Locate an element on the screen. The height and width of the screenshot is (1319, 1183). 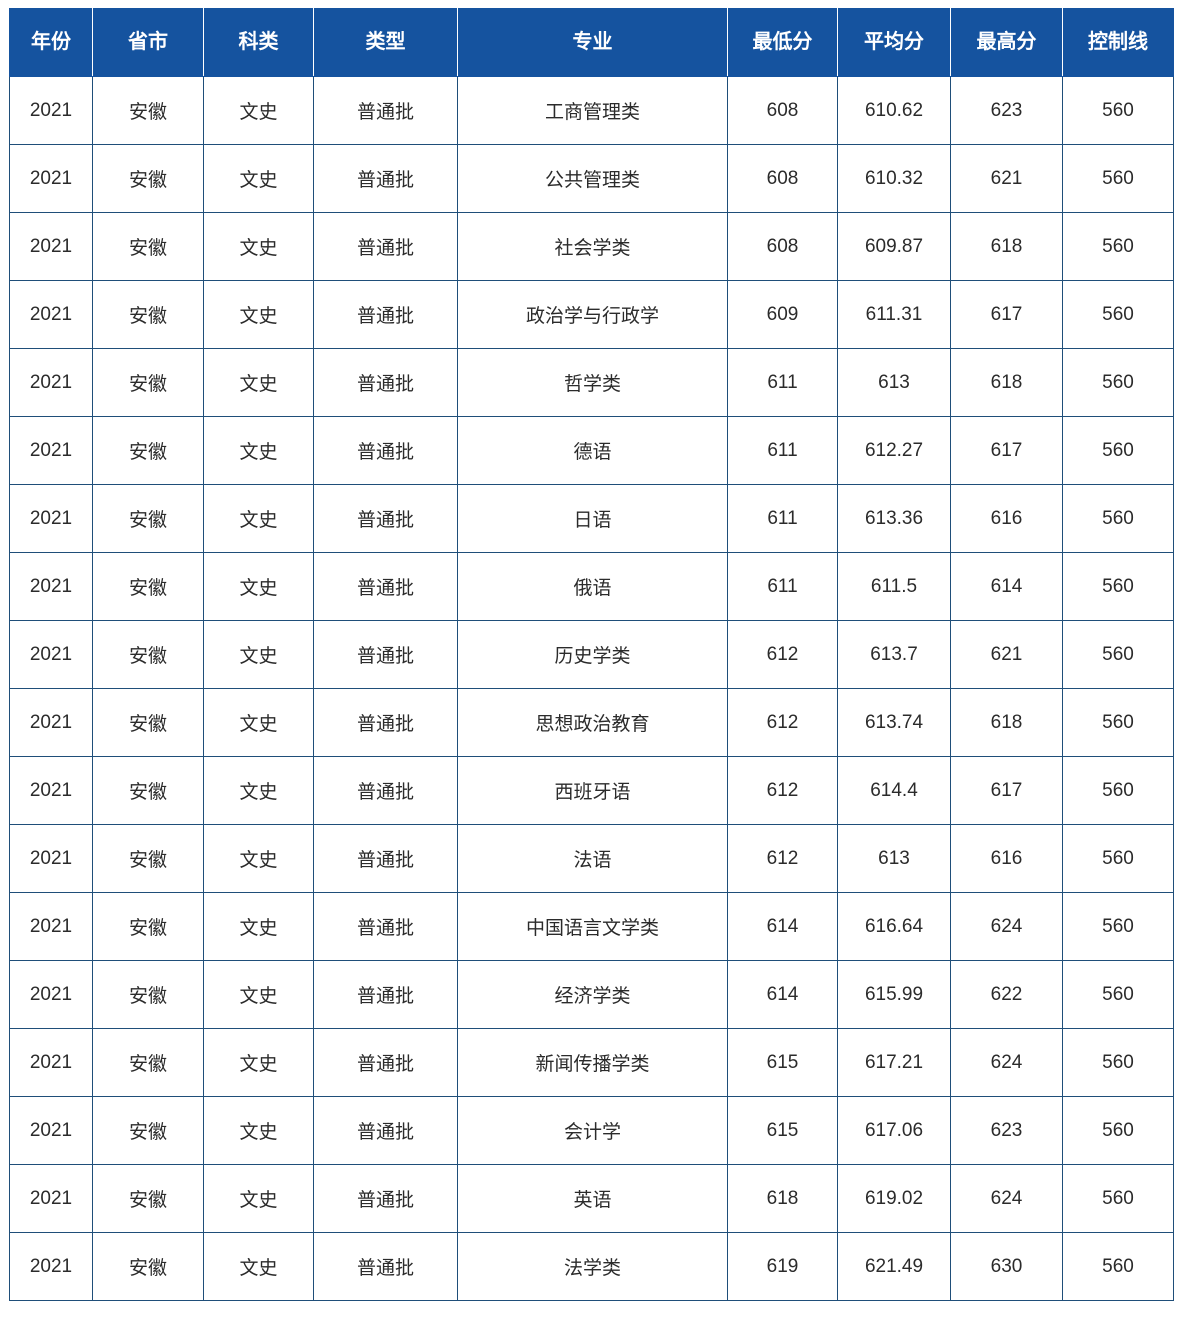
cell-major: 经济学类 is located at coordinates (592, 994).